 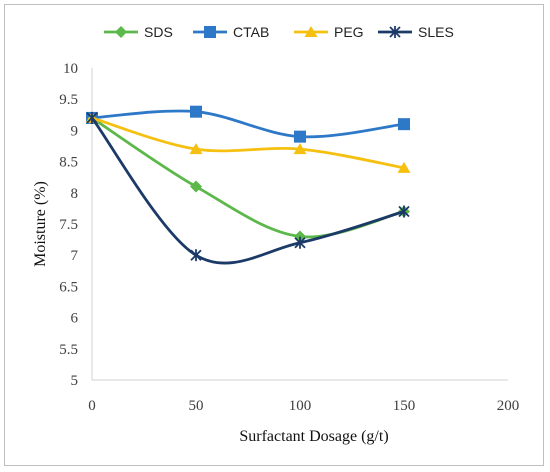 What do you see at coordinates (436, 32) in the screenshot?
I see `legend-label-sles: SLES` at bounding box center [436, 32].